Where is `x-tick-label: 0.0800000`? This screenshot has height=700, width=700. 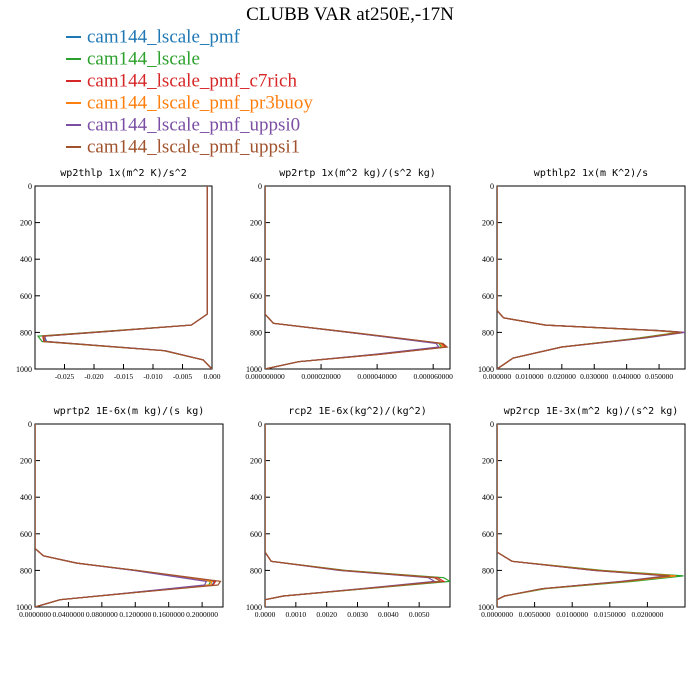
x-tick-label: 0.0800000 is located at coordinates (102, 614).